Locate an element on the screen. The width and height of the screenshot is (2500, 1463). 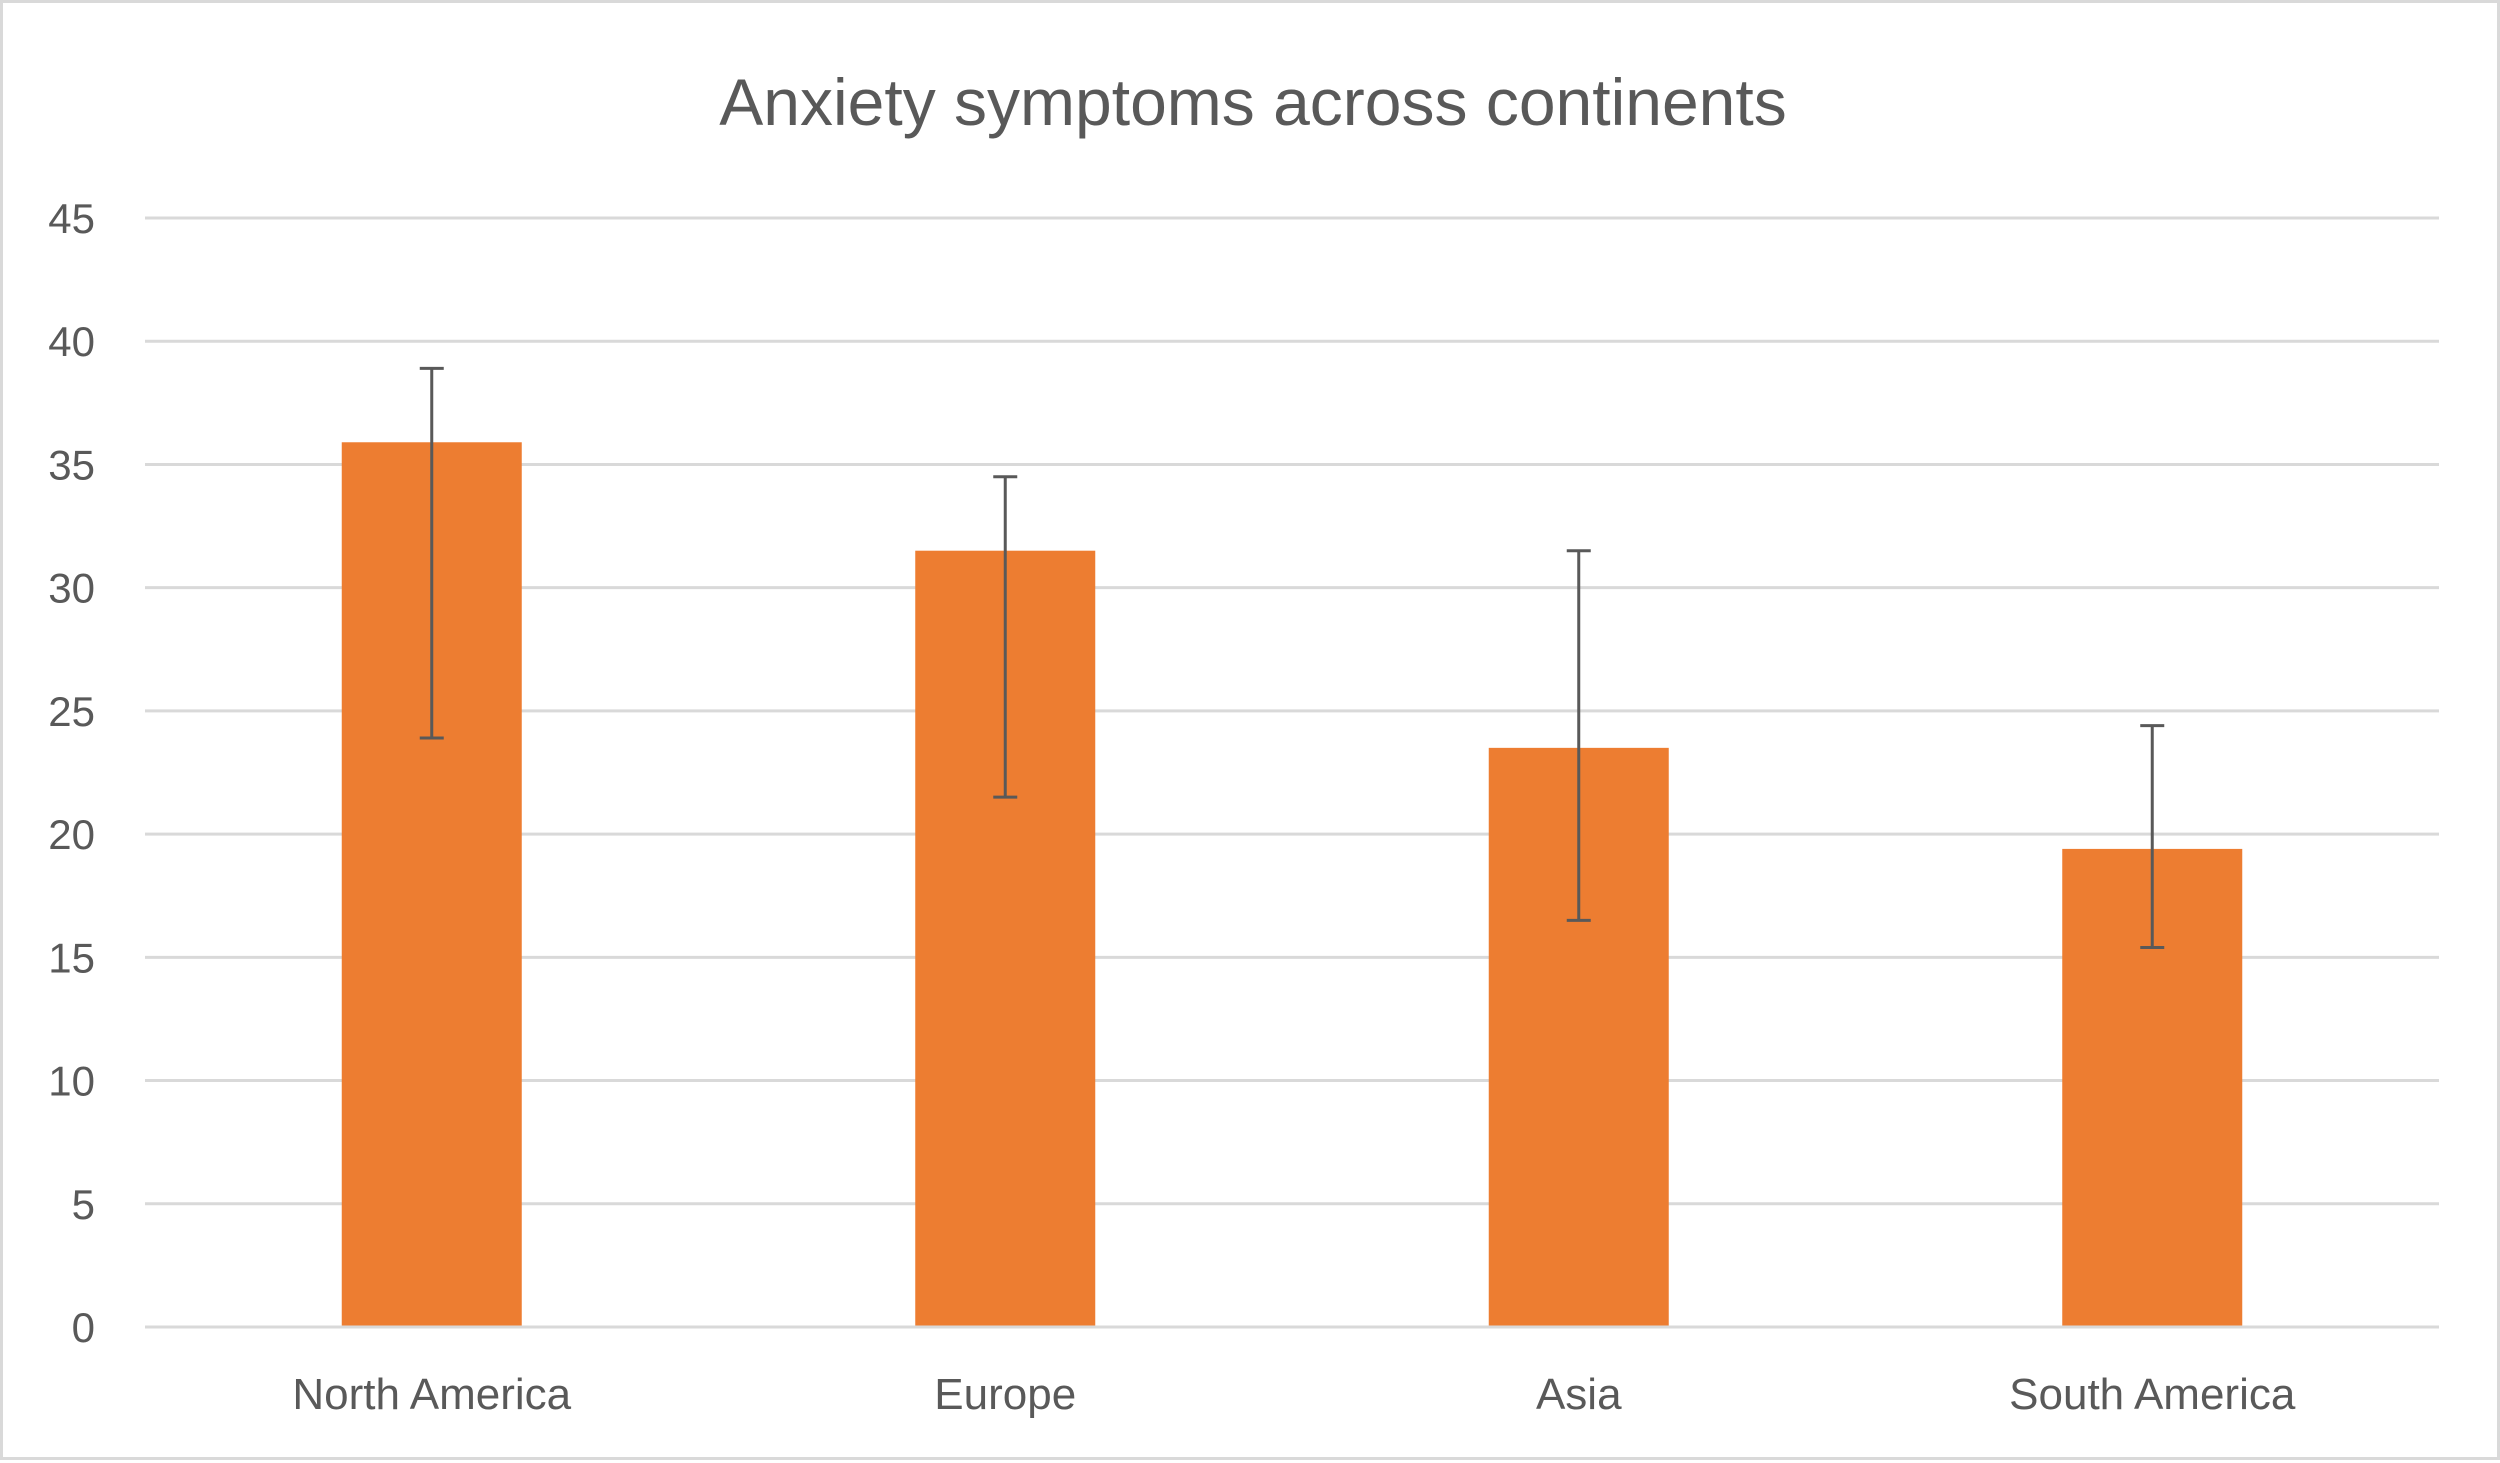
x-category-label: Asia is located at coordinates (1579, 1394).